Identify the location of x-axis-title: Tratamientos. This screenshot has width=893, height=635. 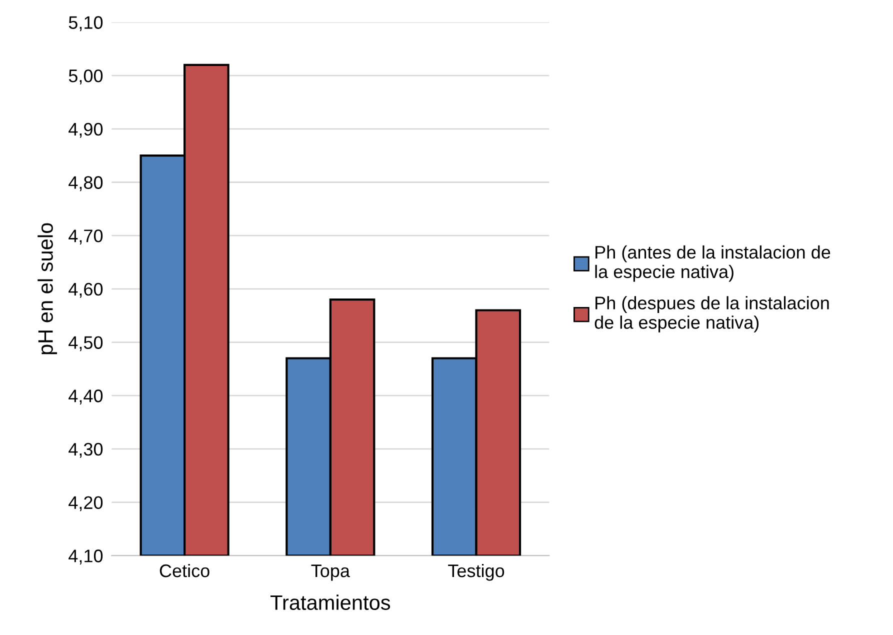
(330, 602).